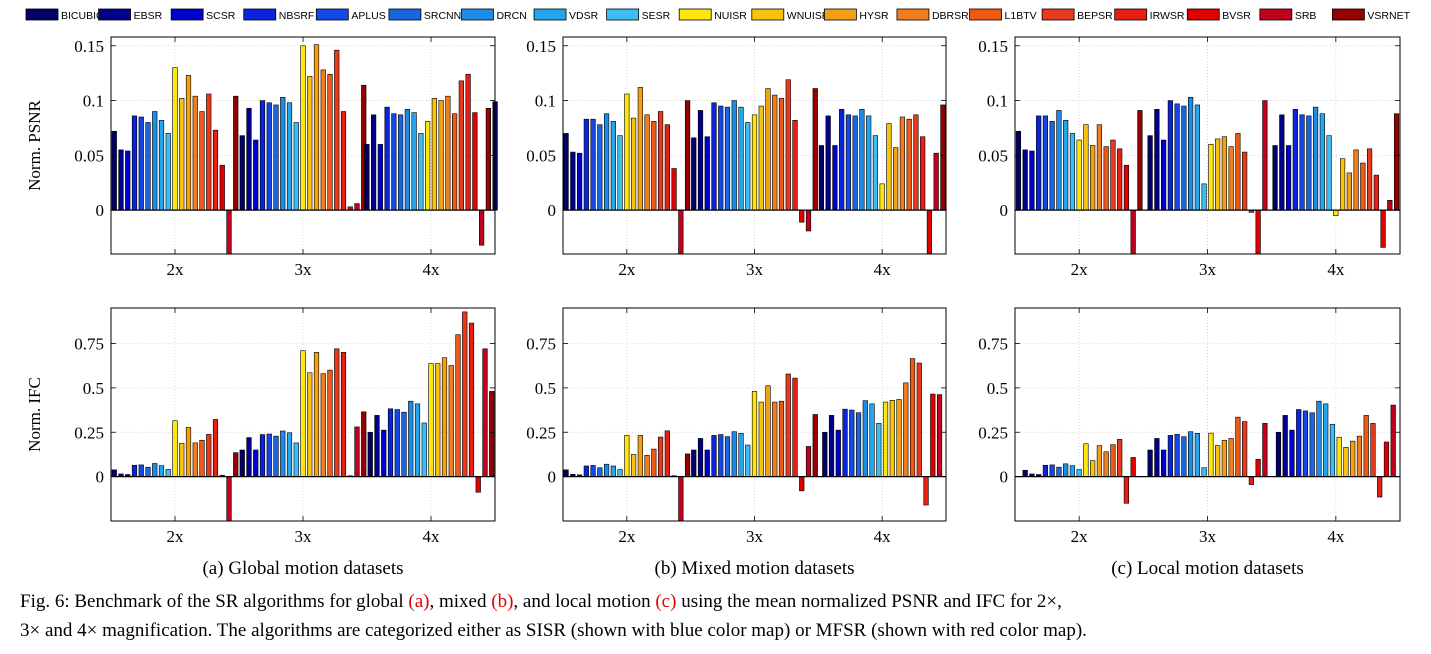 The width and height of the screenshot is (1431, 654). I want to click on legend-swatch-srcnn, so click(405, 14).